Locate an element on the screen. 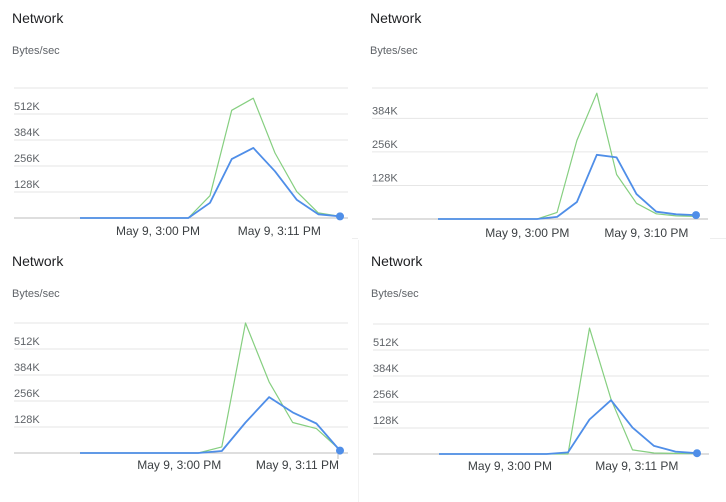  x-tick-label: May 9, 3:10 PM is located at coordinates (646, 233).